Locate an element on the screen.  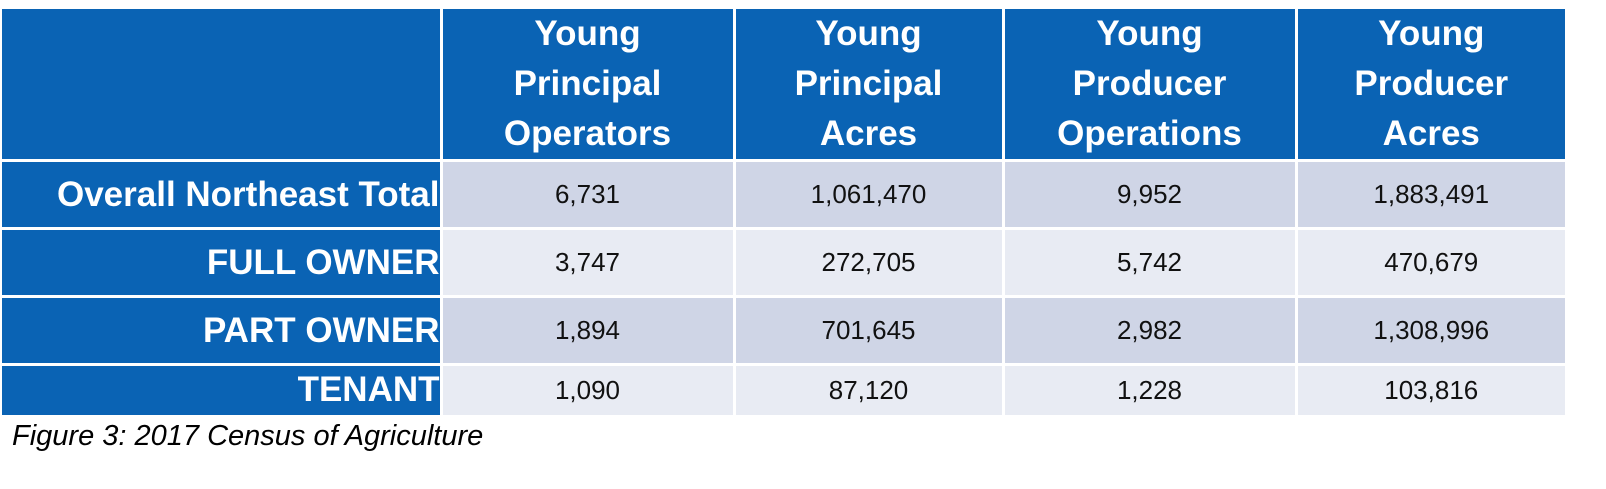
row-label: TENANT is located at coordinates (222, 389).